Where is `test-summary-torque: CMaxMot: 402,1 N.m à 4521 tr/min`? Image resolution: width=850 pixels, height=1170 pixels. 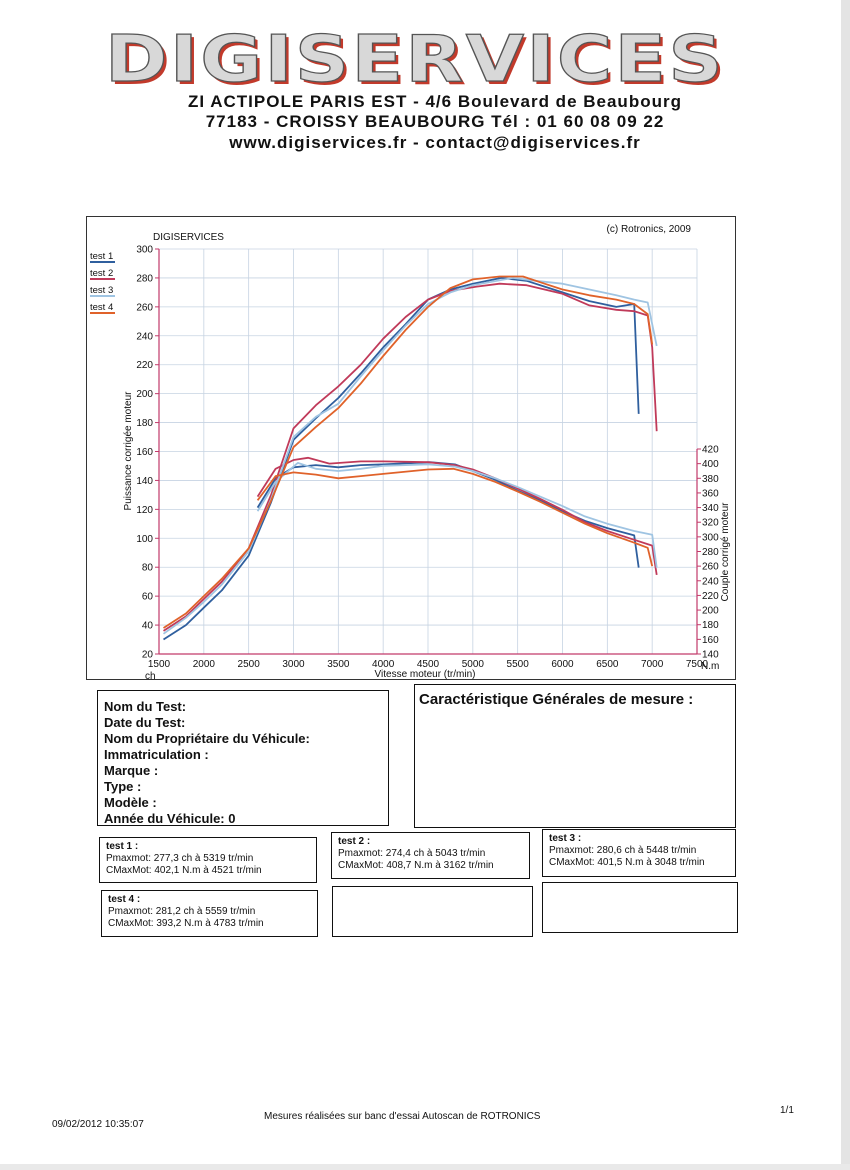 test-summary-torque: CMaxMot: 402,1 N.m à 4521 tr/min is located at coordinates (184, 870).